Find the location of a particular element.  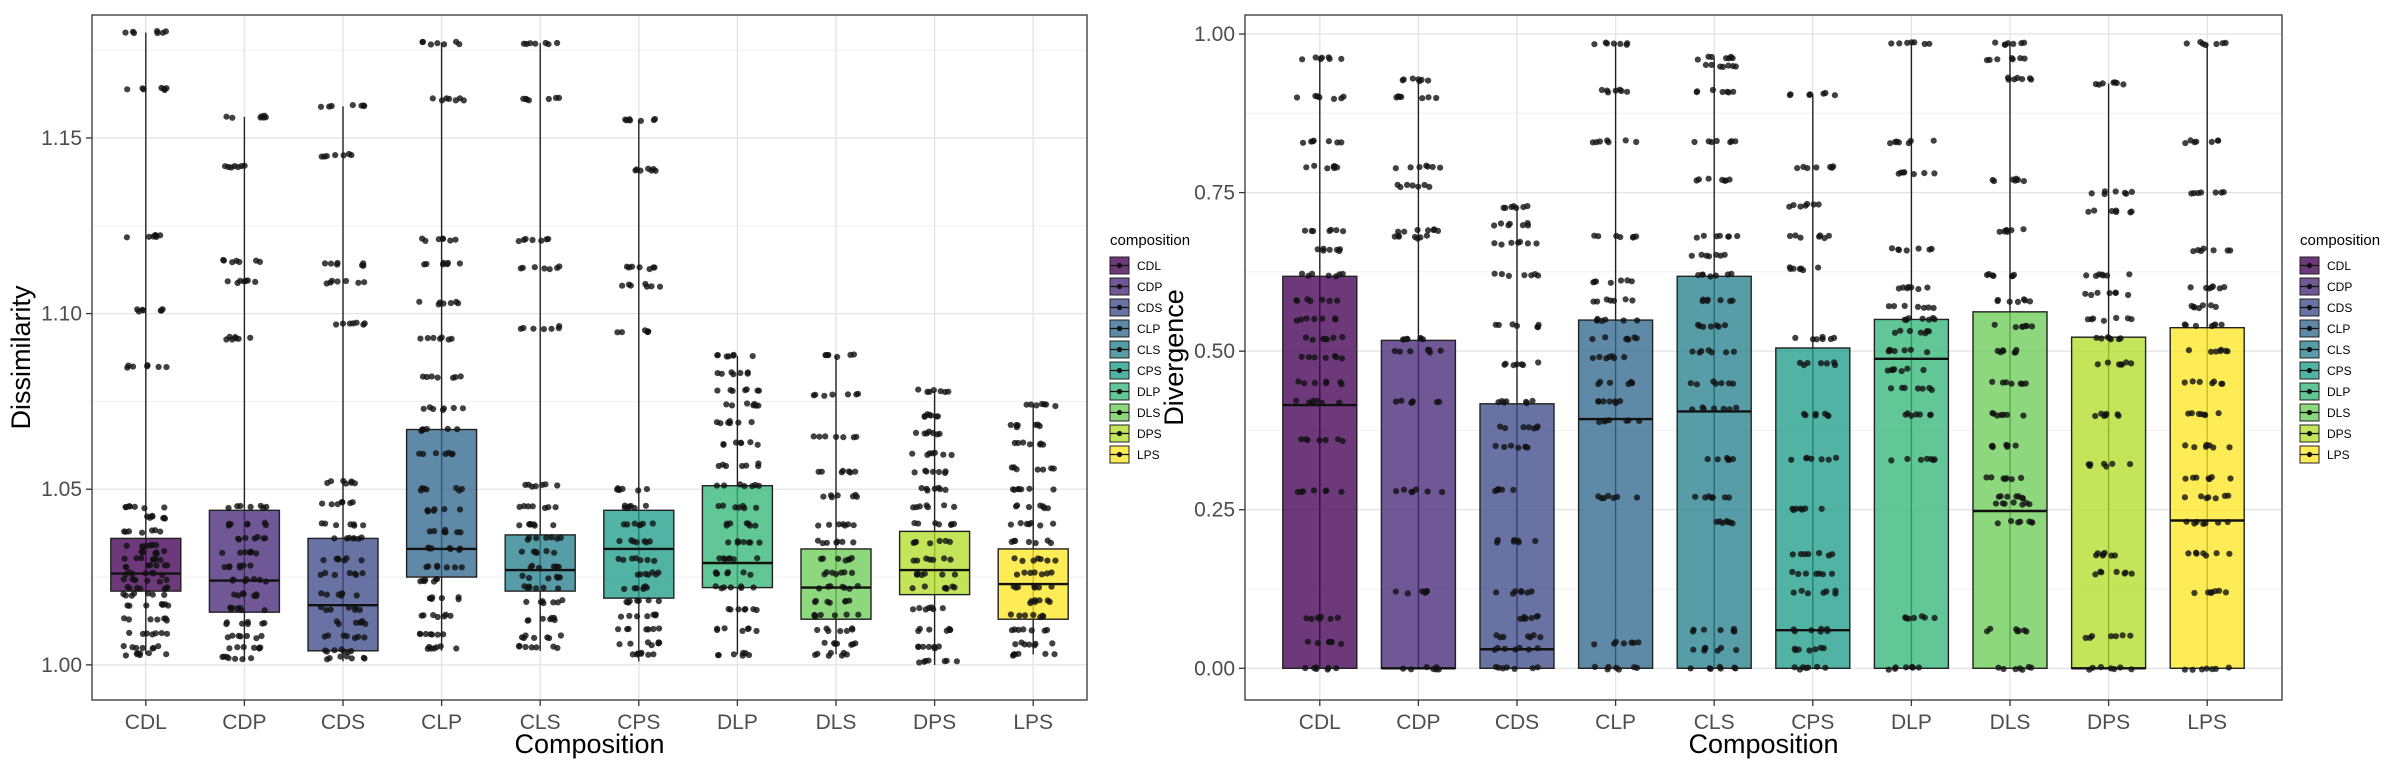

y-tick-label: 0.50 is located at coordinates (1214, 351).